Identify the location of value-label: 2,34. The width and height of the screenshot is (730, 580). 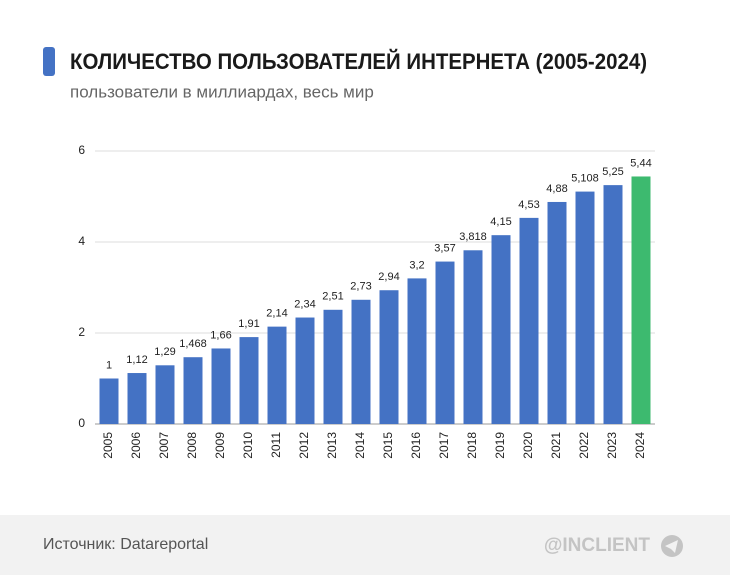
(304, 304).